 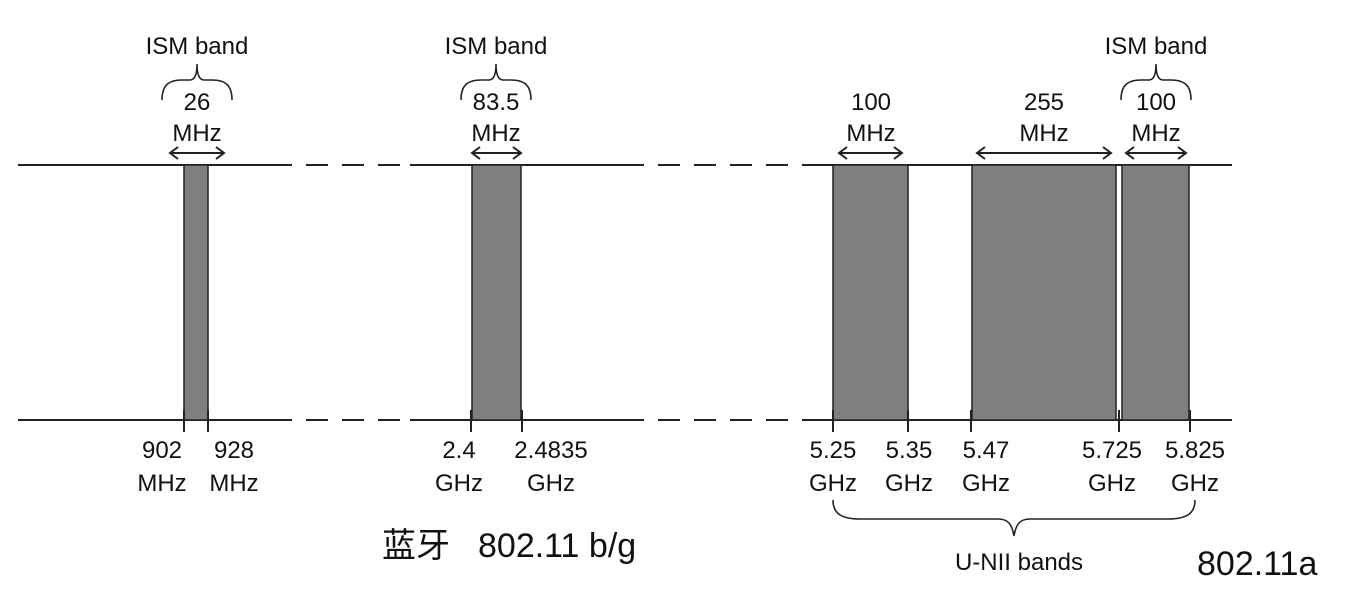 I want to click on freq-label-902: 902 MHz, so click(x=161, y=467).